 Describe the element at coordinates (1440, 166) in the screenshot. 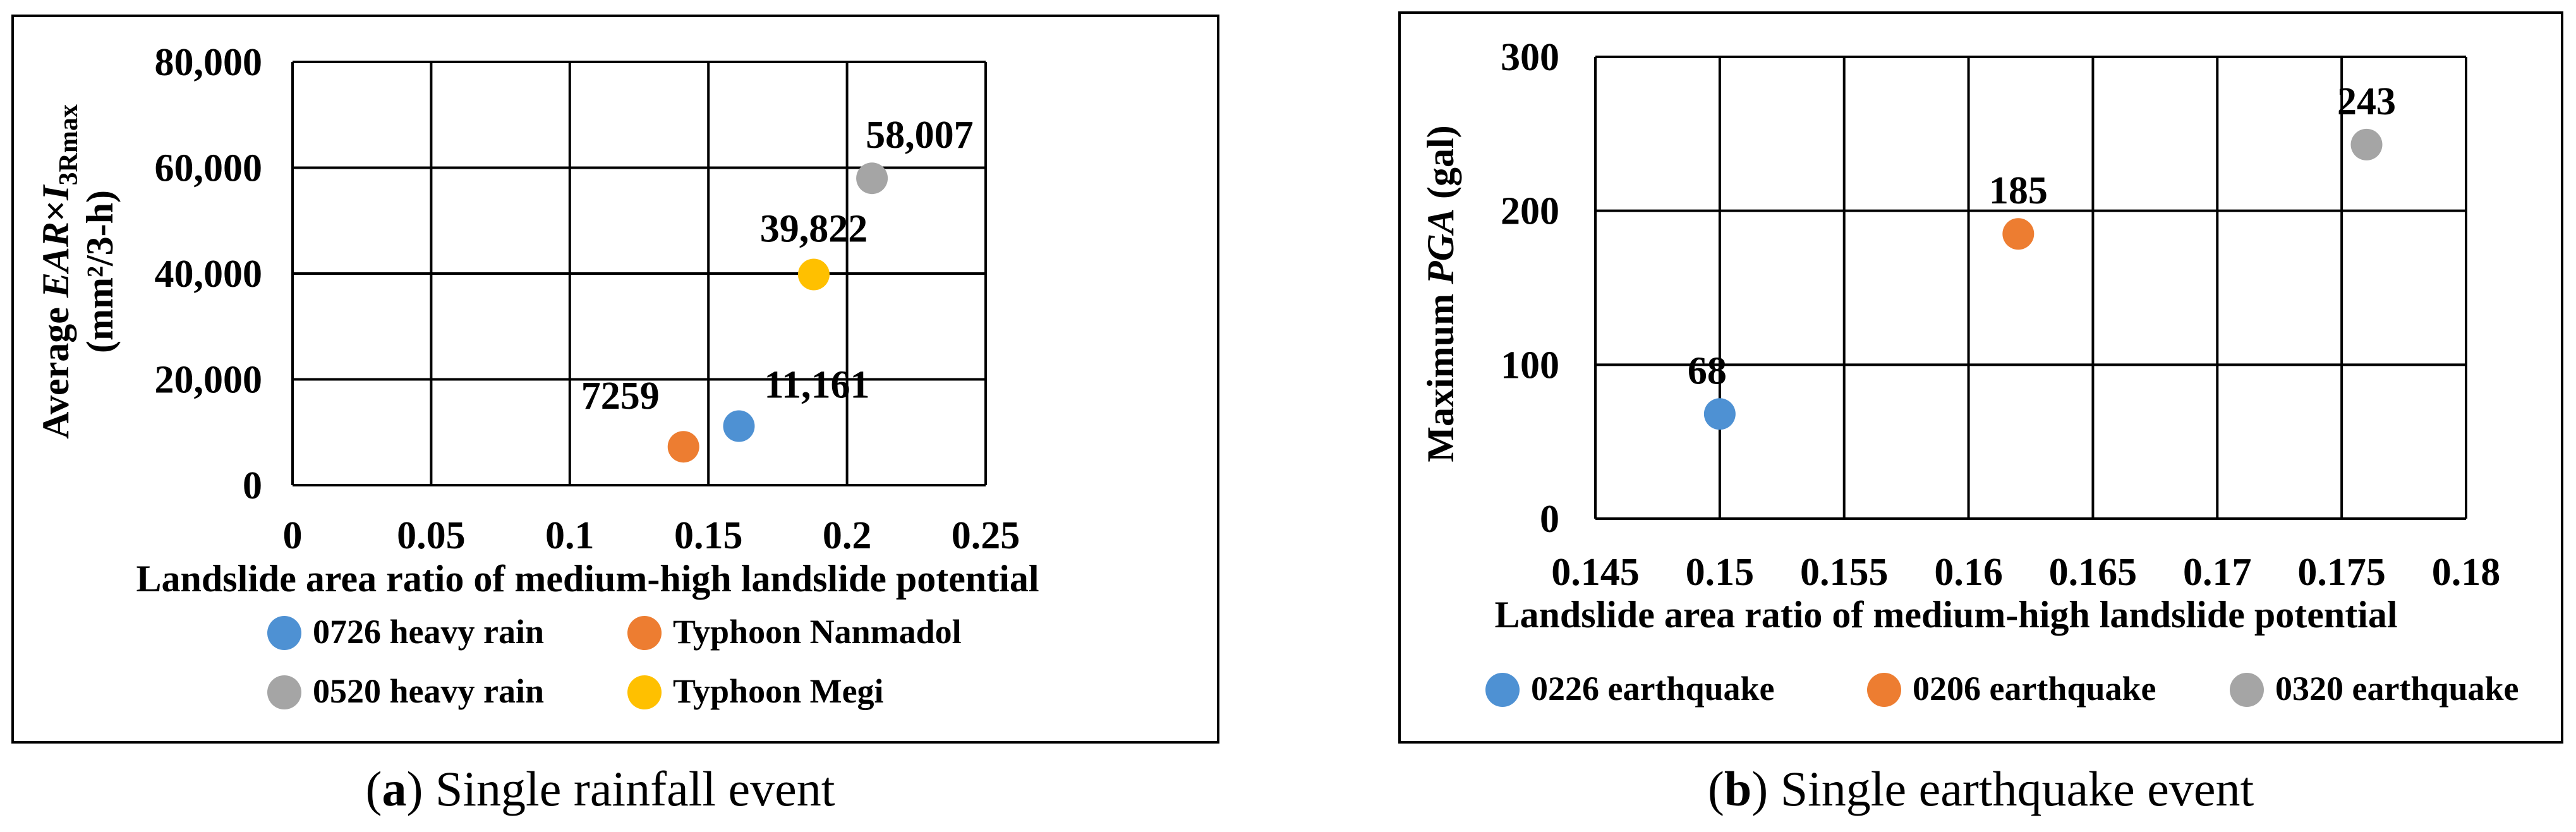

I see `chart-b-ylabel-part-2: (gal)` at that location.